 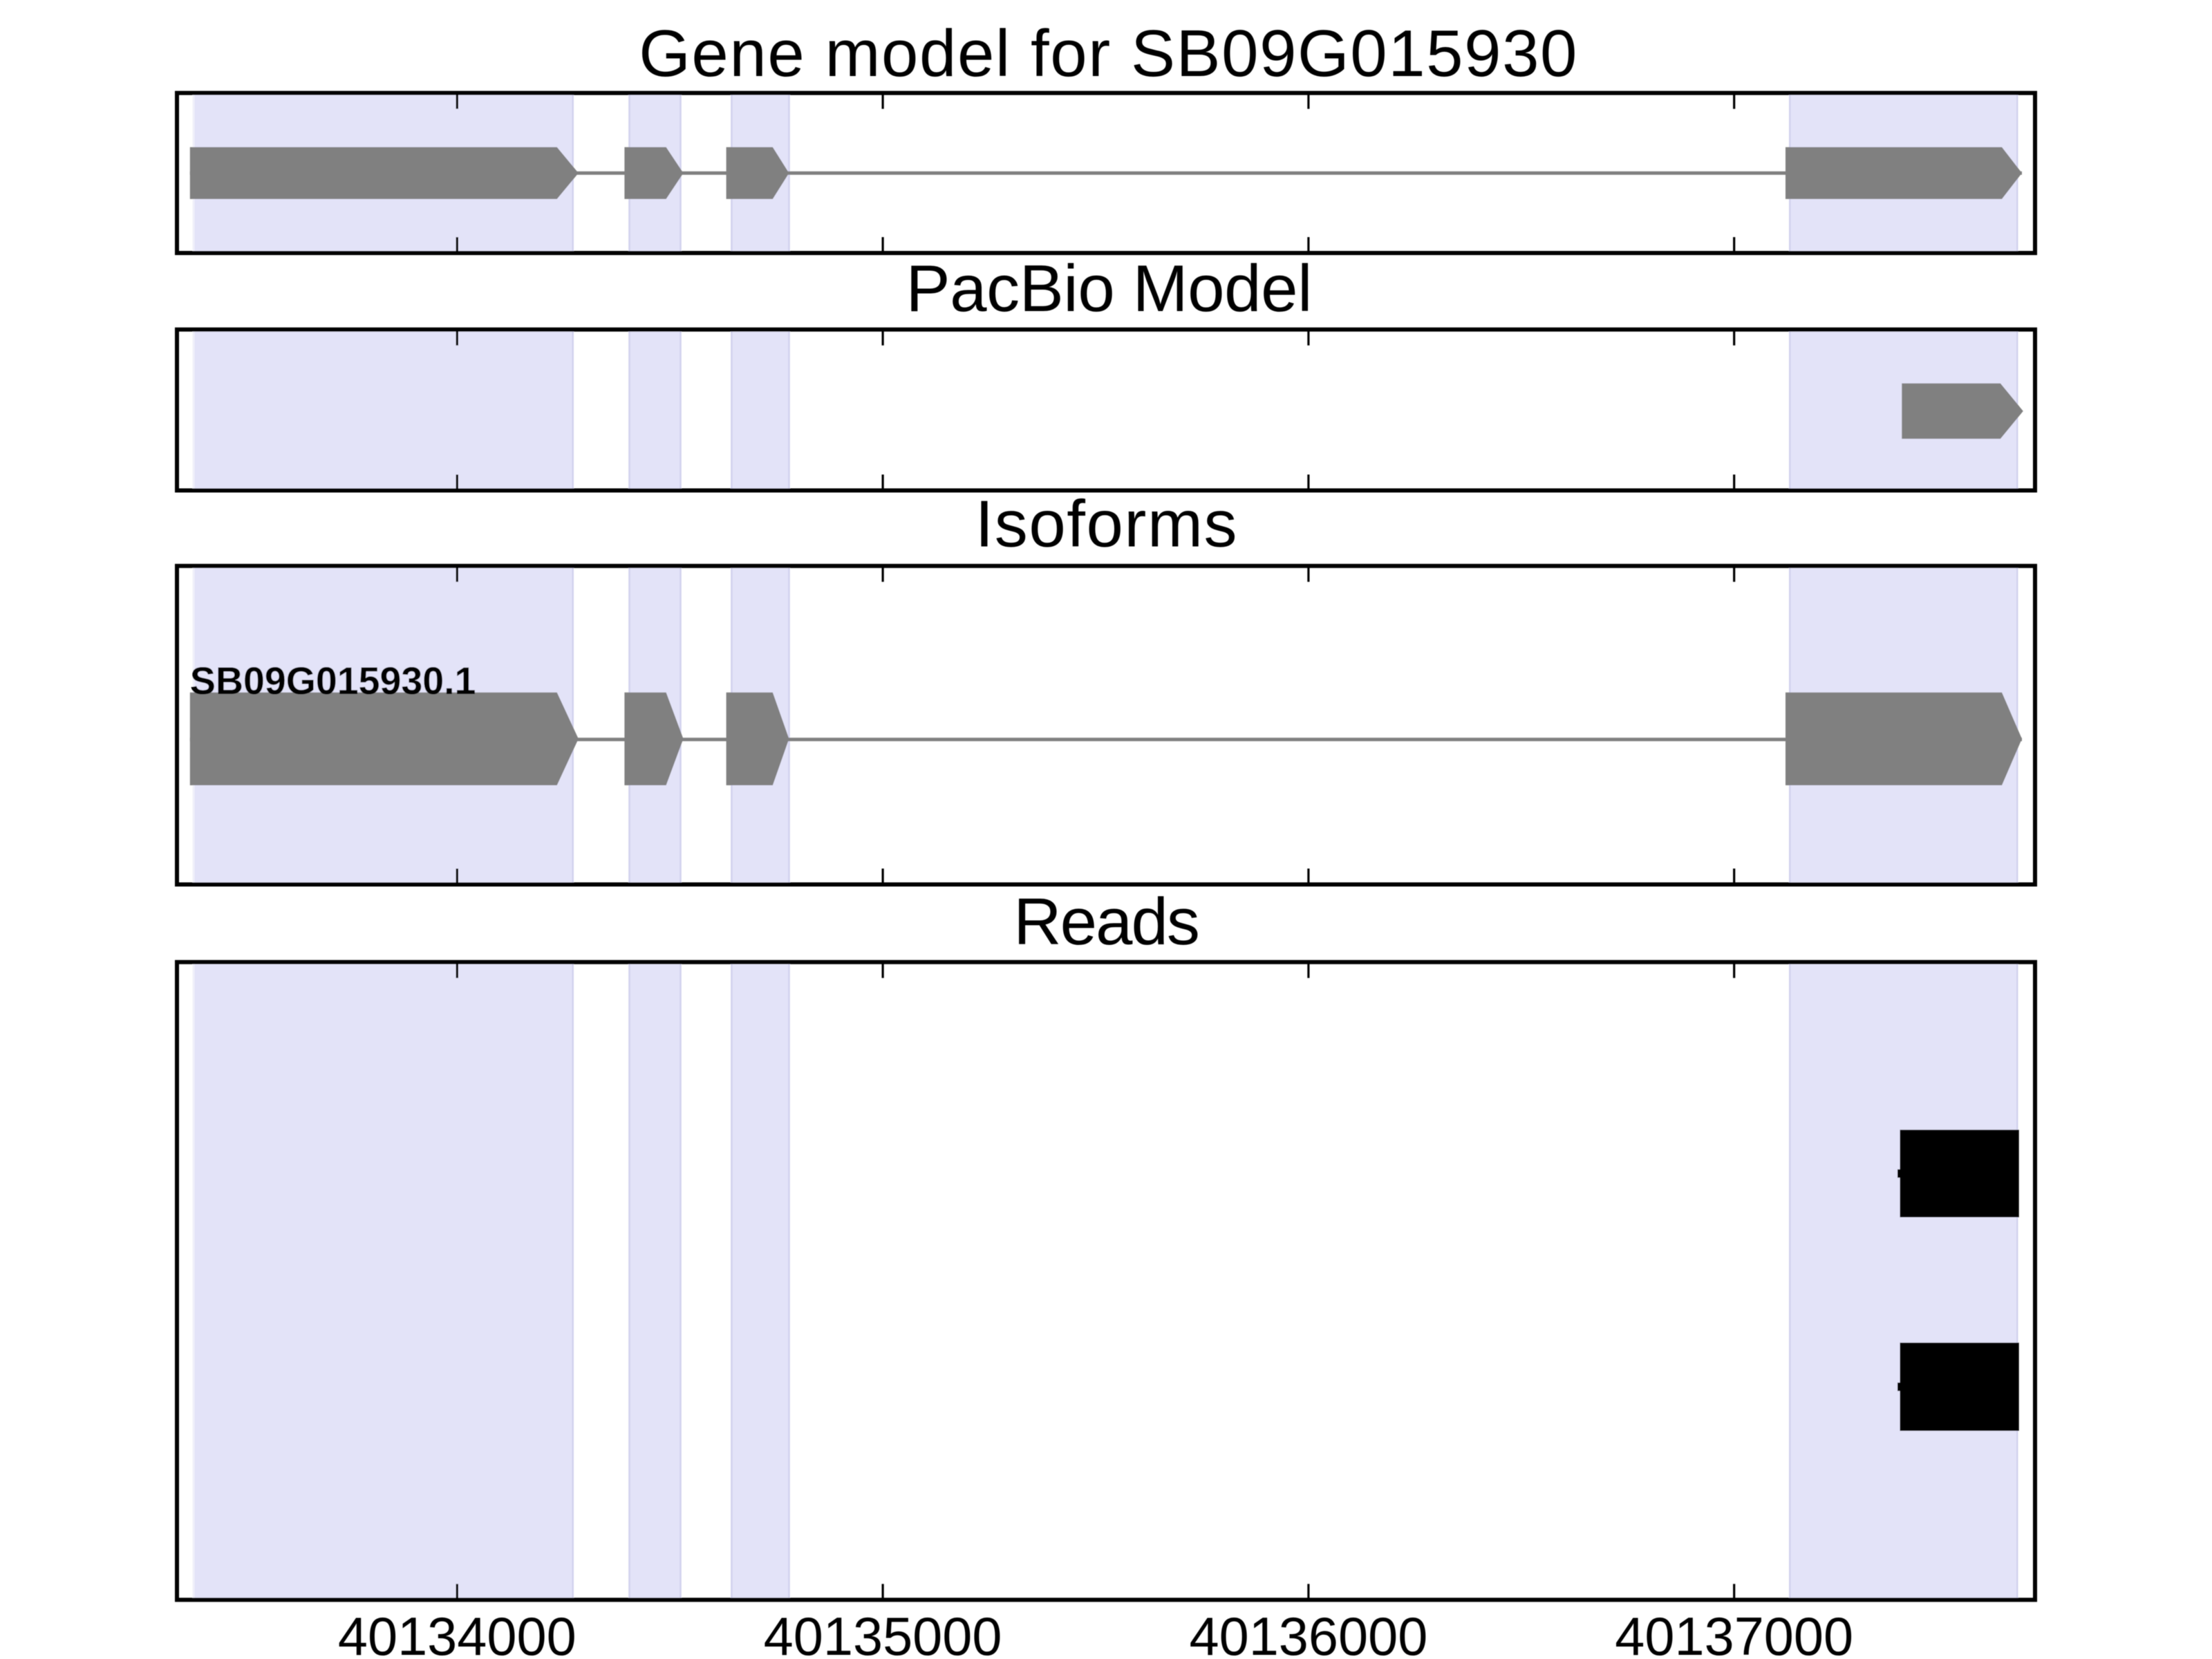 What do you see at coordinates (1108, 54) in the screenshot?
I see `svg-text: Gene model for SB09G015930` at bounding box center [1108, 54].